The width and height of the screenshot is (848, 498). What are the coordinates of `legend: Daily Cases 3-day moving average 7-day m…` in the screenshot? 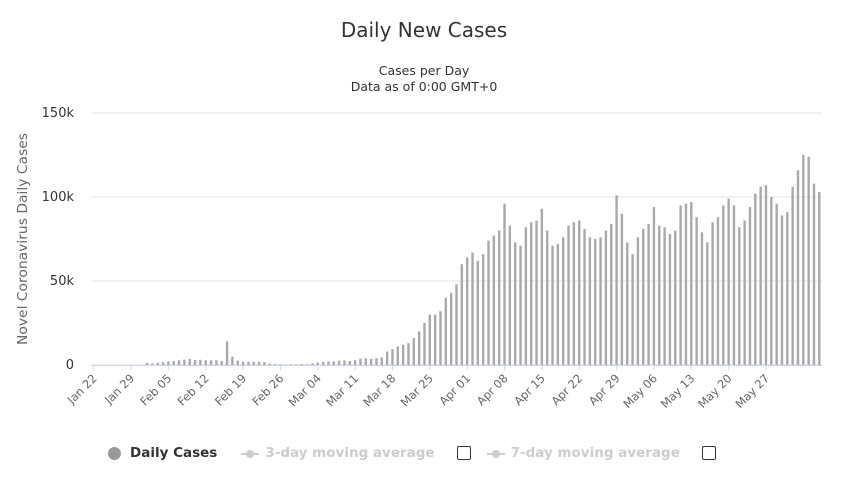 It's located at (420, 453).